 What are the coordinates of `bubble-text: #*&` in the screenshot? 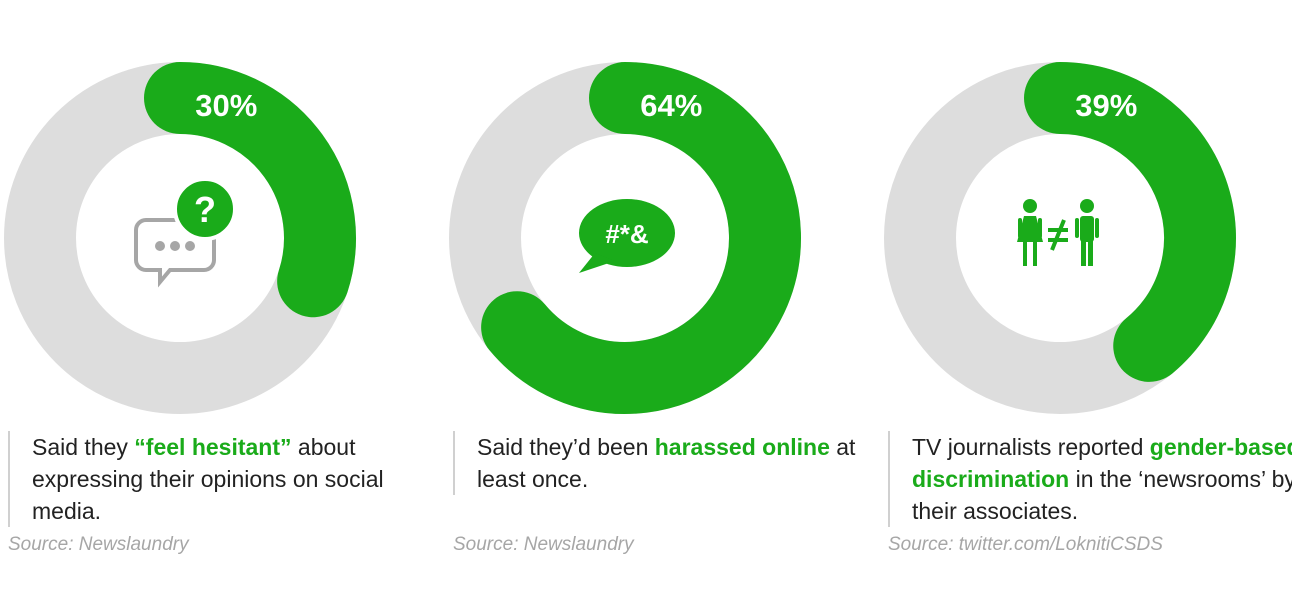 It's located at (626, 234).